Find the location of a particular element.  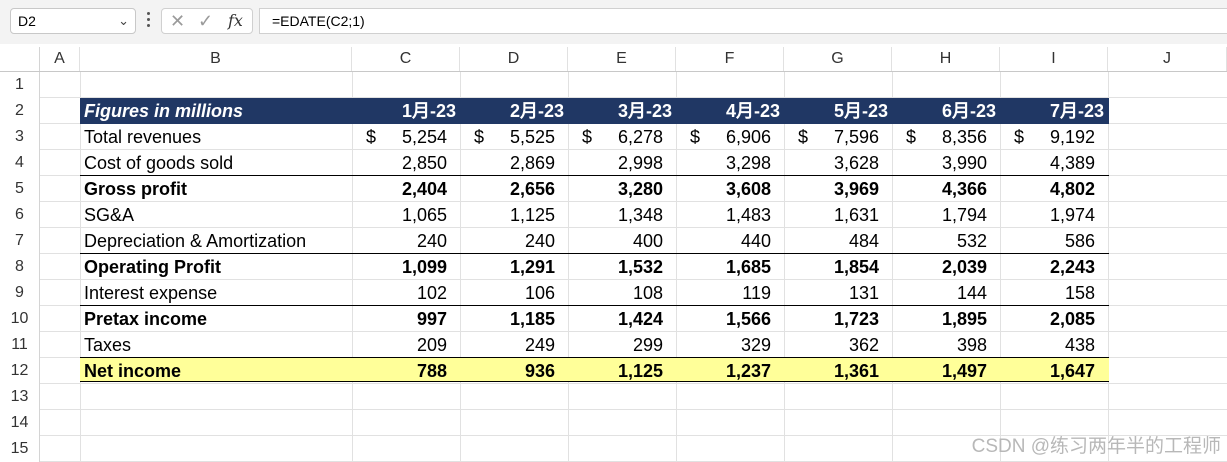

value-cell: 2,656 is located at coordinates (532, 189).